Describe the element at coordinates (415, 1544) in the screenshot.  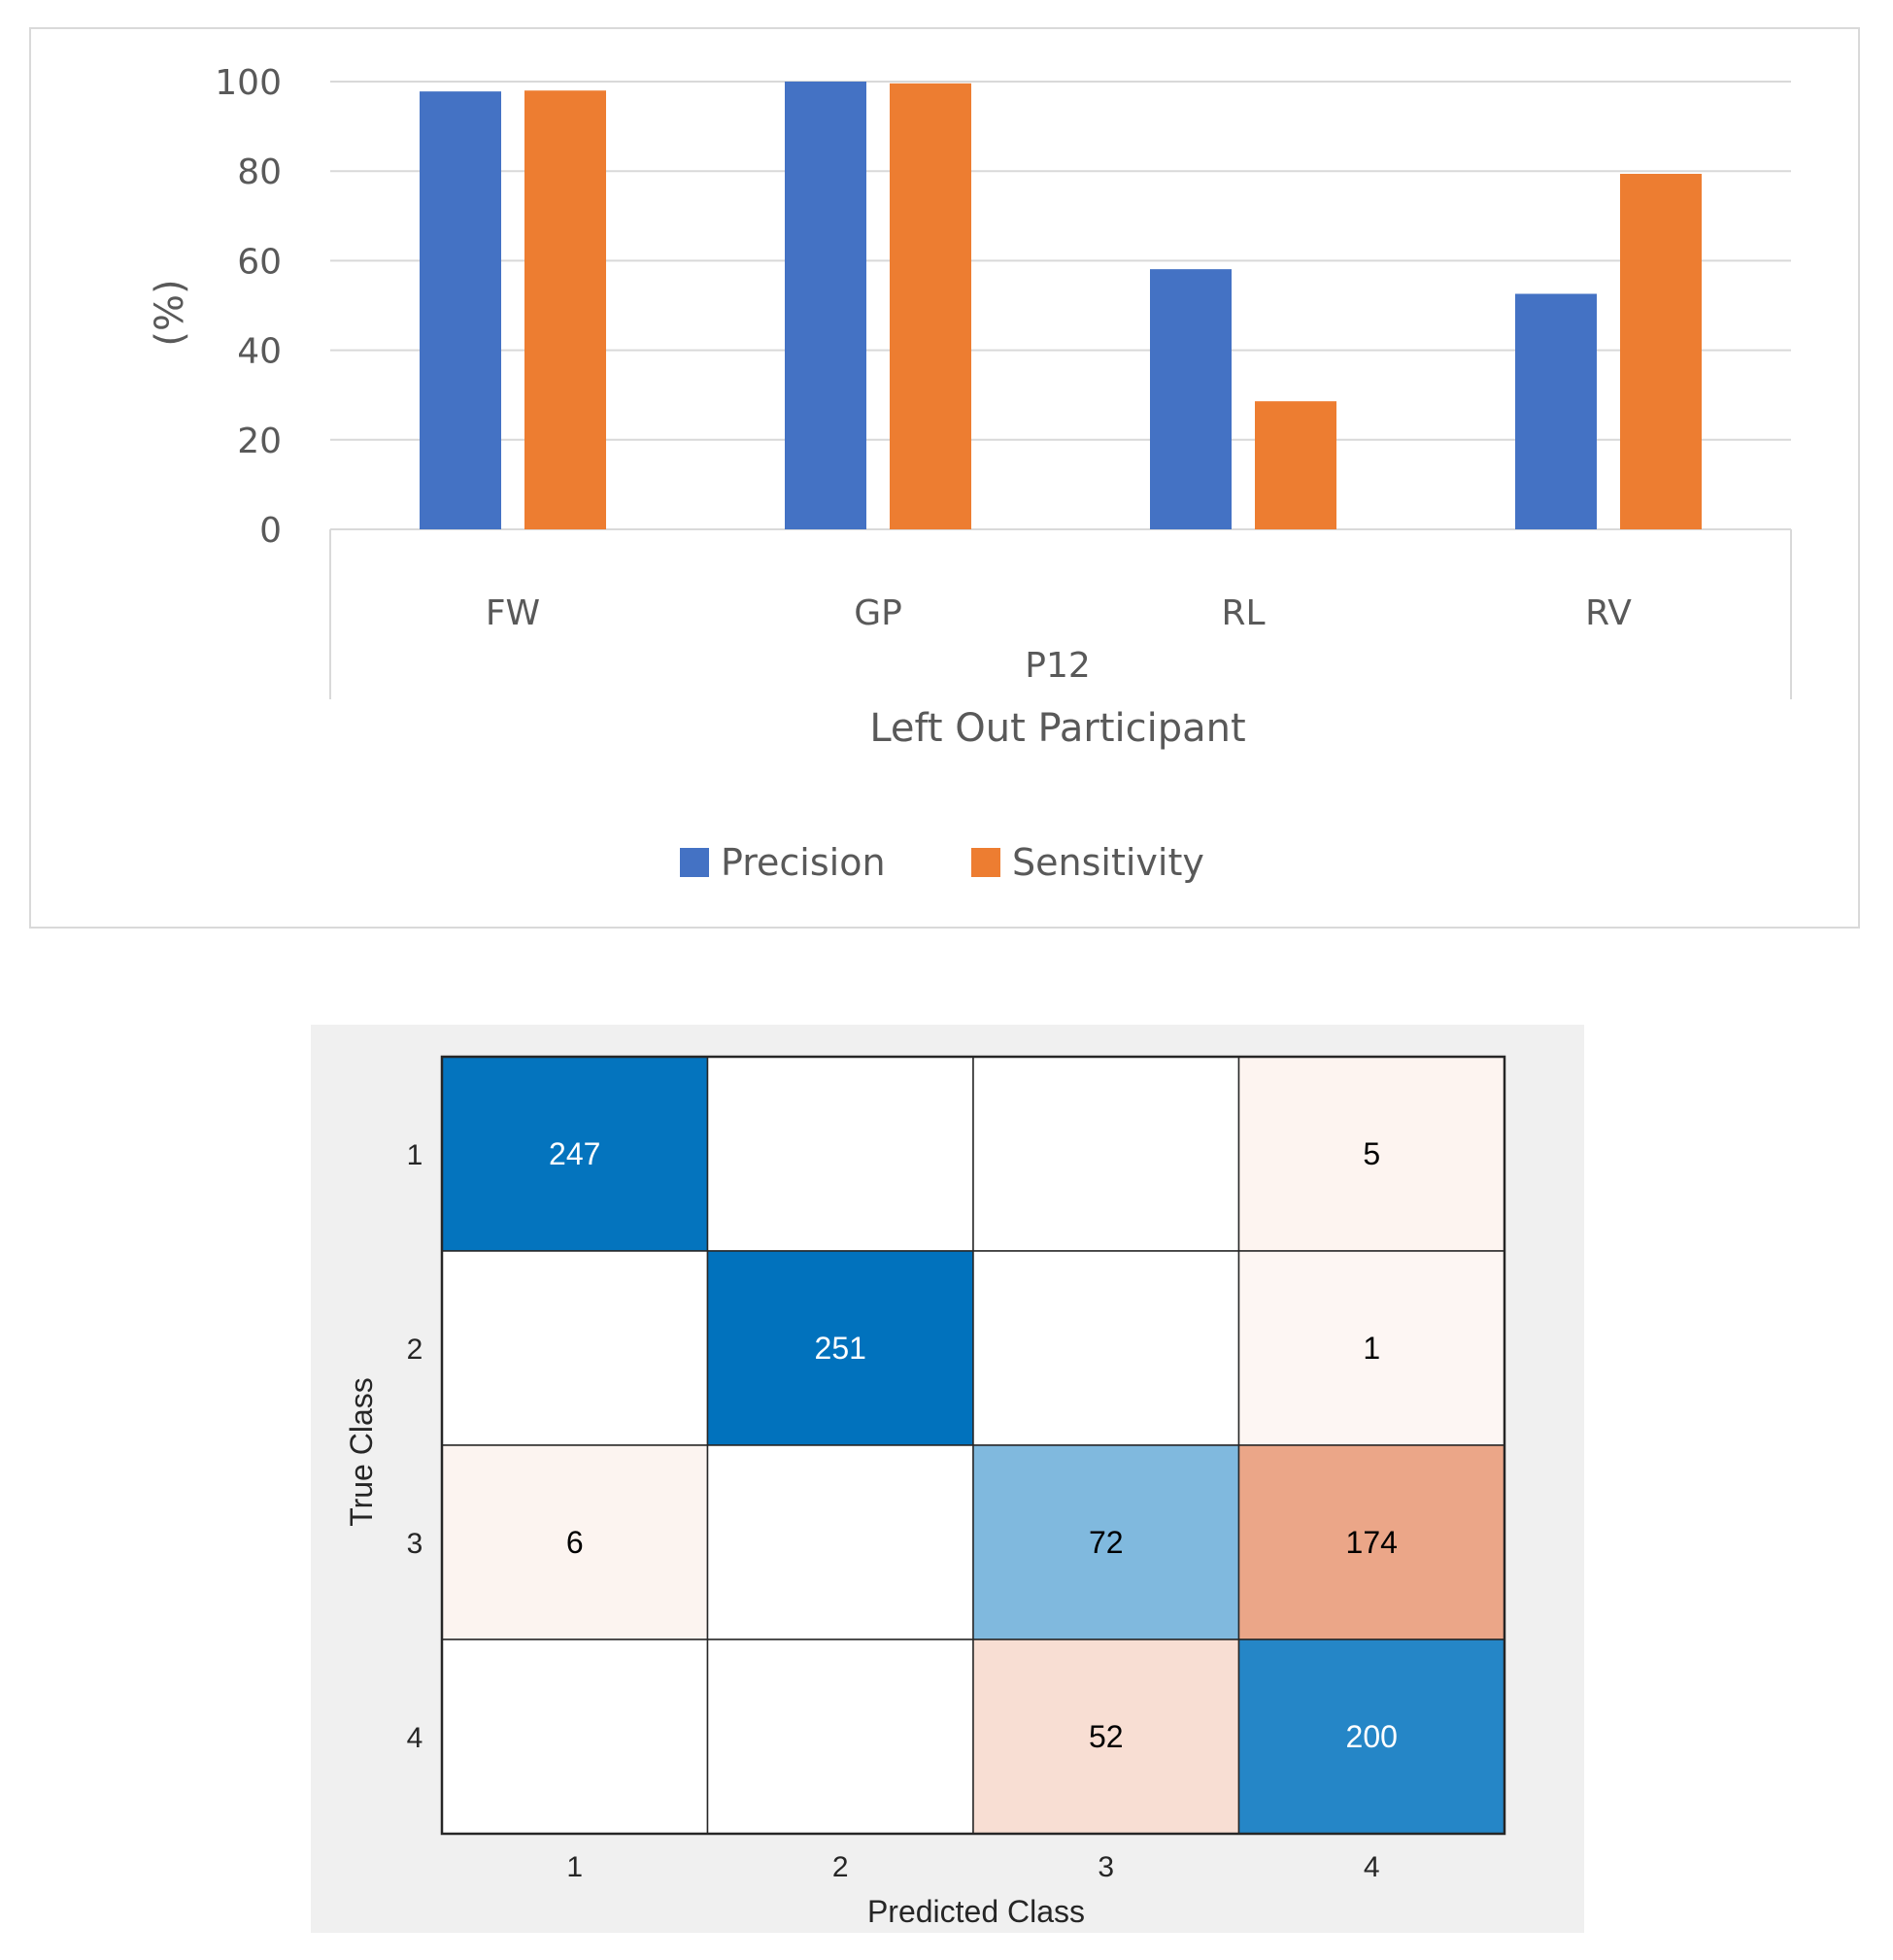
I see `y-tick-label: 3` at that location.